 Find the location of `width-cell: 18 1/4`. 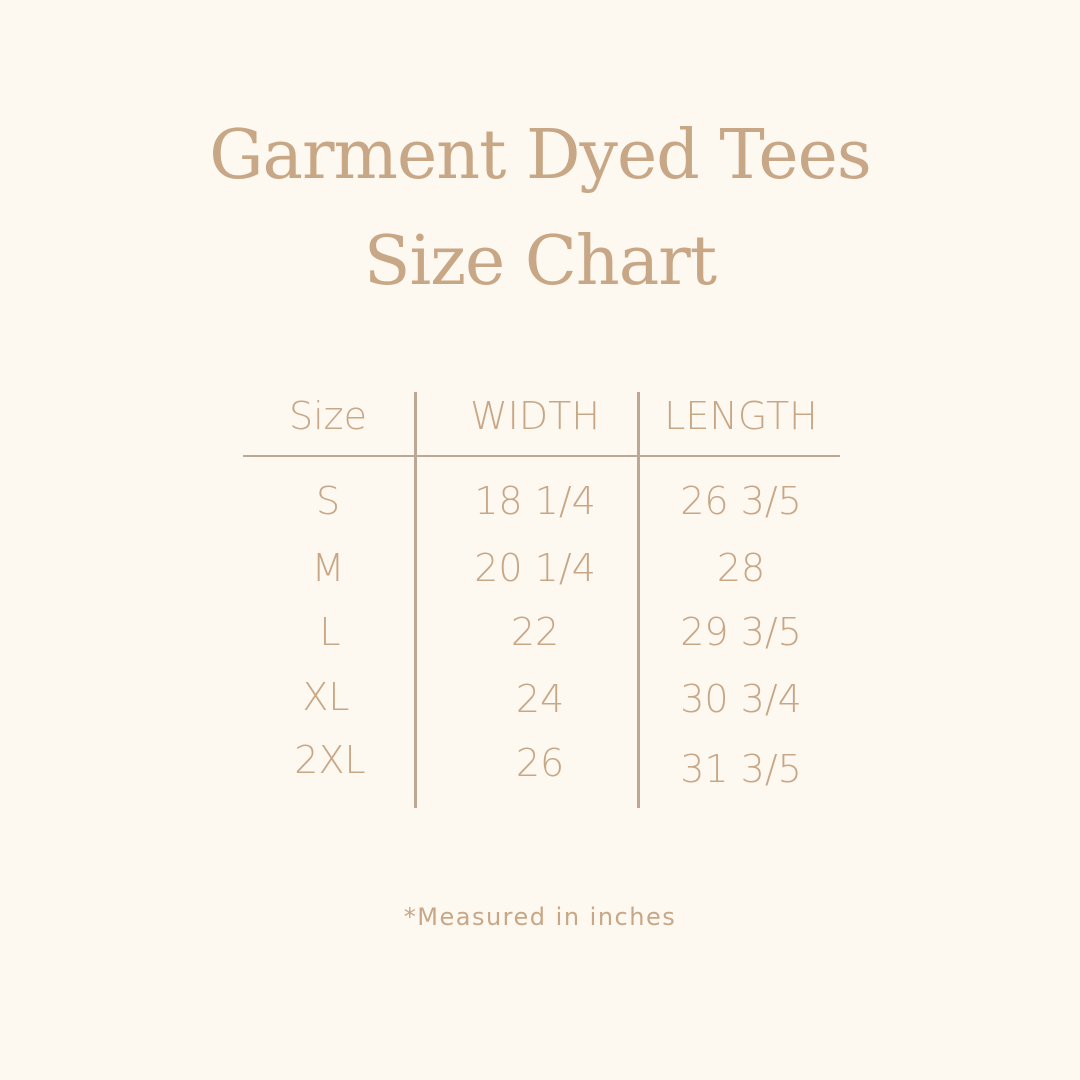

width-cell: 18 1/4 is located at coordinates (535, 501).